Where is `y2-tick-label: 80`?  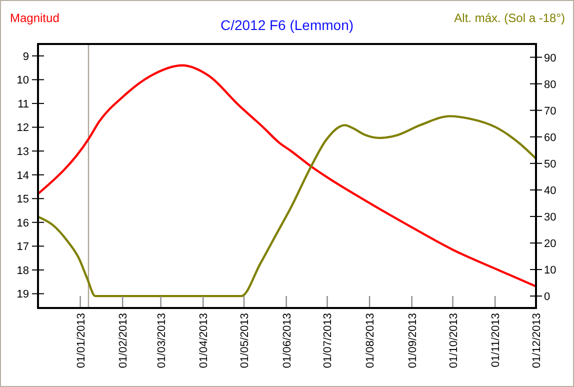 y2-tick-label: 80 is located at coordinates (550, 84).